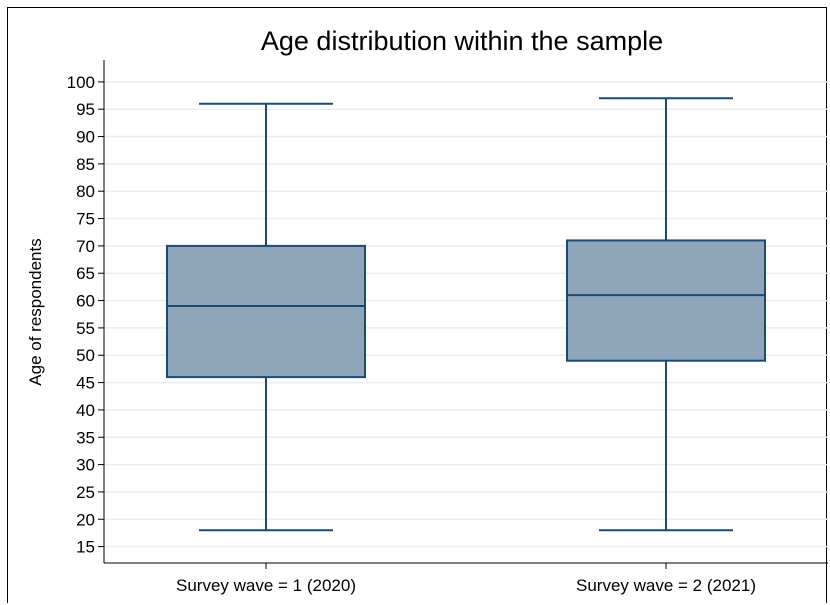  I want to click on y-axis-label: Age of respondents, so click(35, 311).